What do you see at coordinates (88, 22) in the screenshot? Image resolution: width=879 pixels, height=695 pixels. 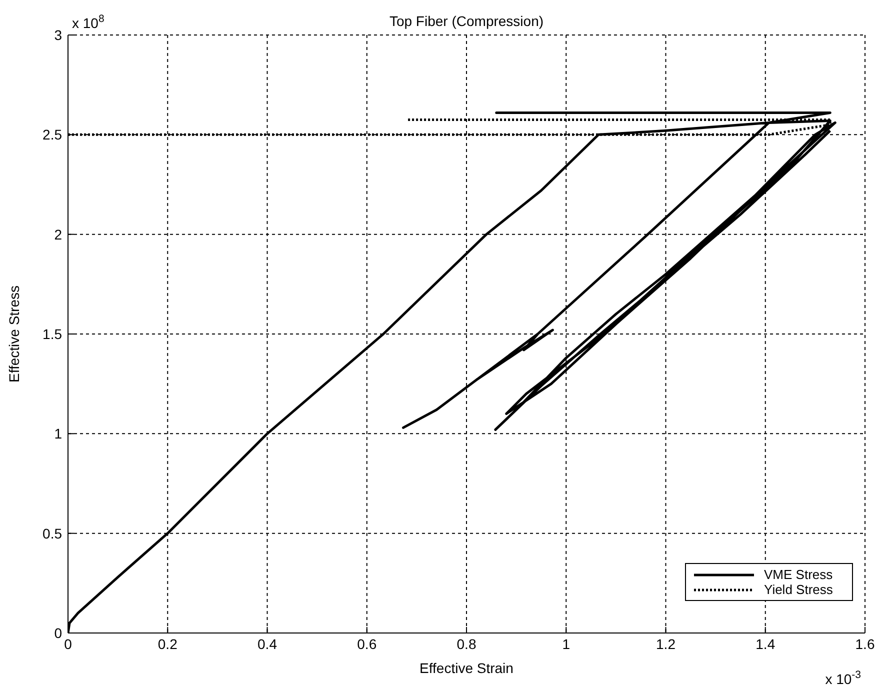 I see `text: x 10$^{8}$` at bounding box center [88, 22].